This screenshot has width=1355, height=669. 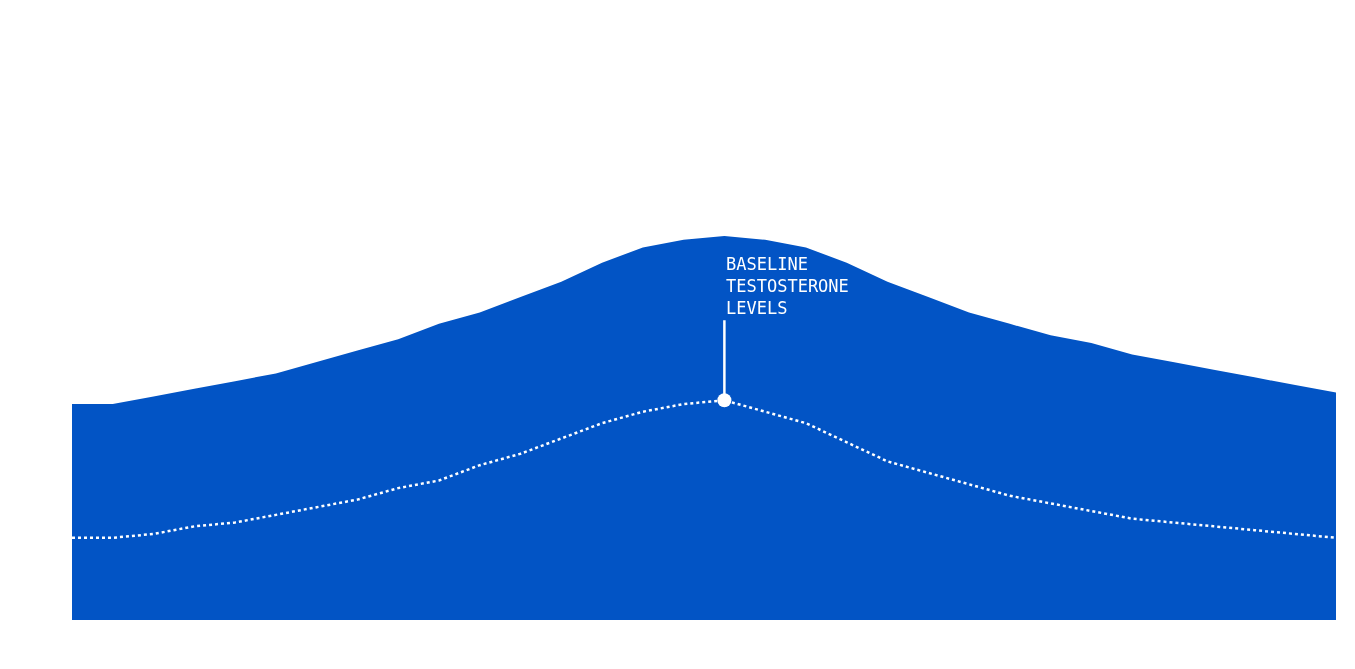 What do you see at coordinates (787, 286) in the screenshot?
I see `annotation: BASELINE TESTOSTERONE LEVELS` at bounding box center [787, 286].